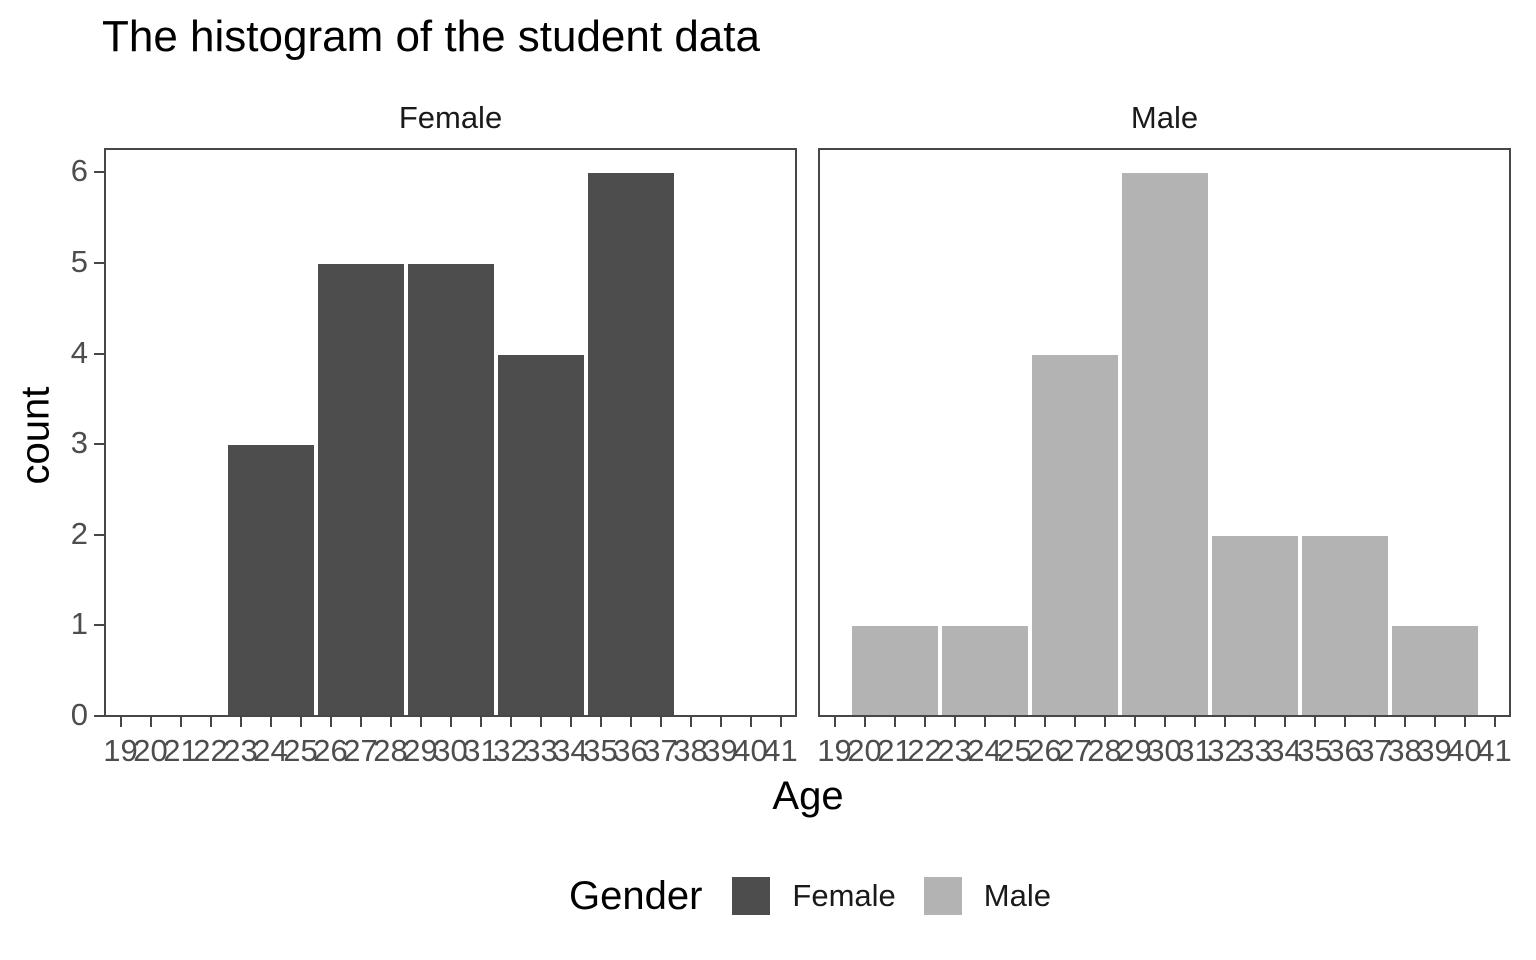  Describe the element at coordinates (79, 171) in the screenshot. I see `y-tick-label: 6` at that location.